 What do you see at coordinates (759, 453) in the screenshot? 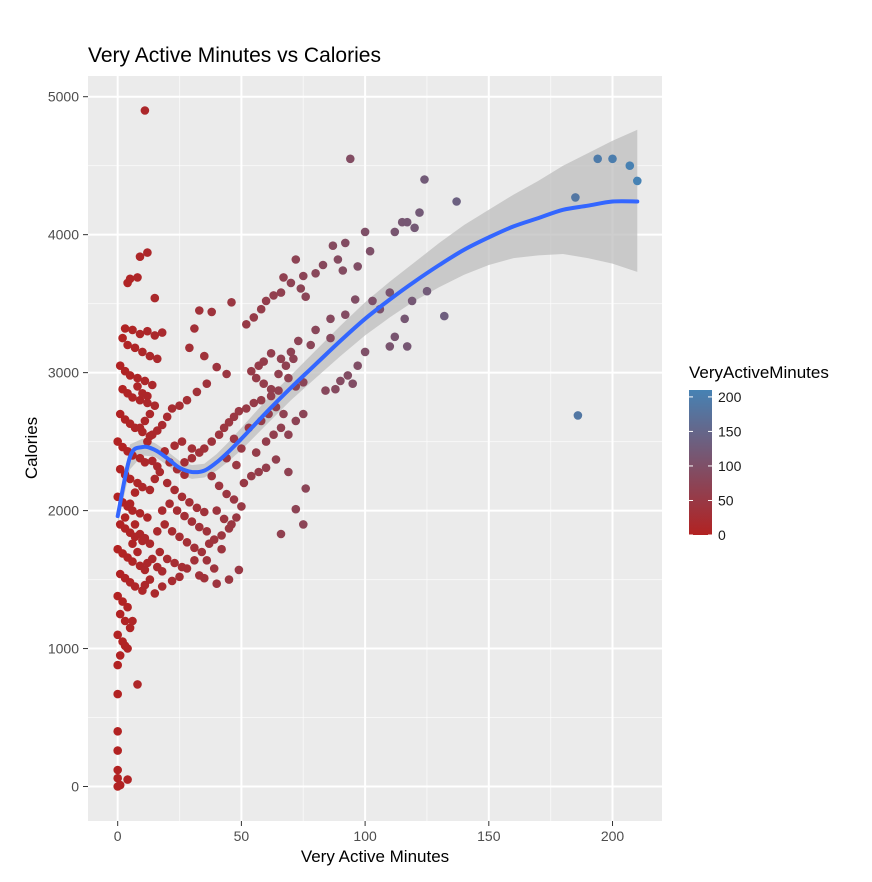
I see `legend: VeryActiveMinutes 0 50 100 150 200` at bounding box center [759, 453].